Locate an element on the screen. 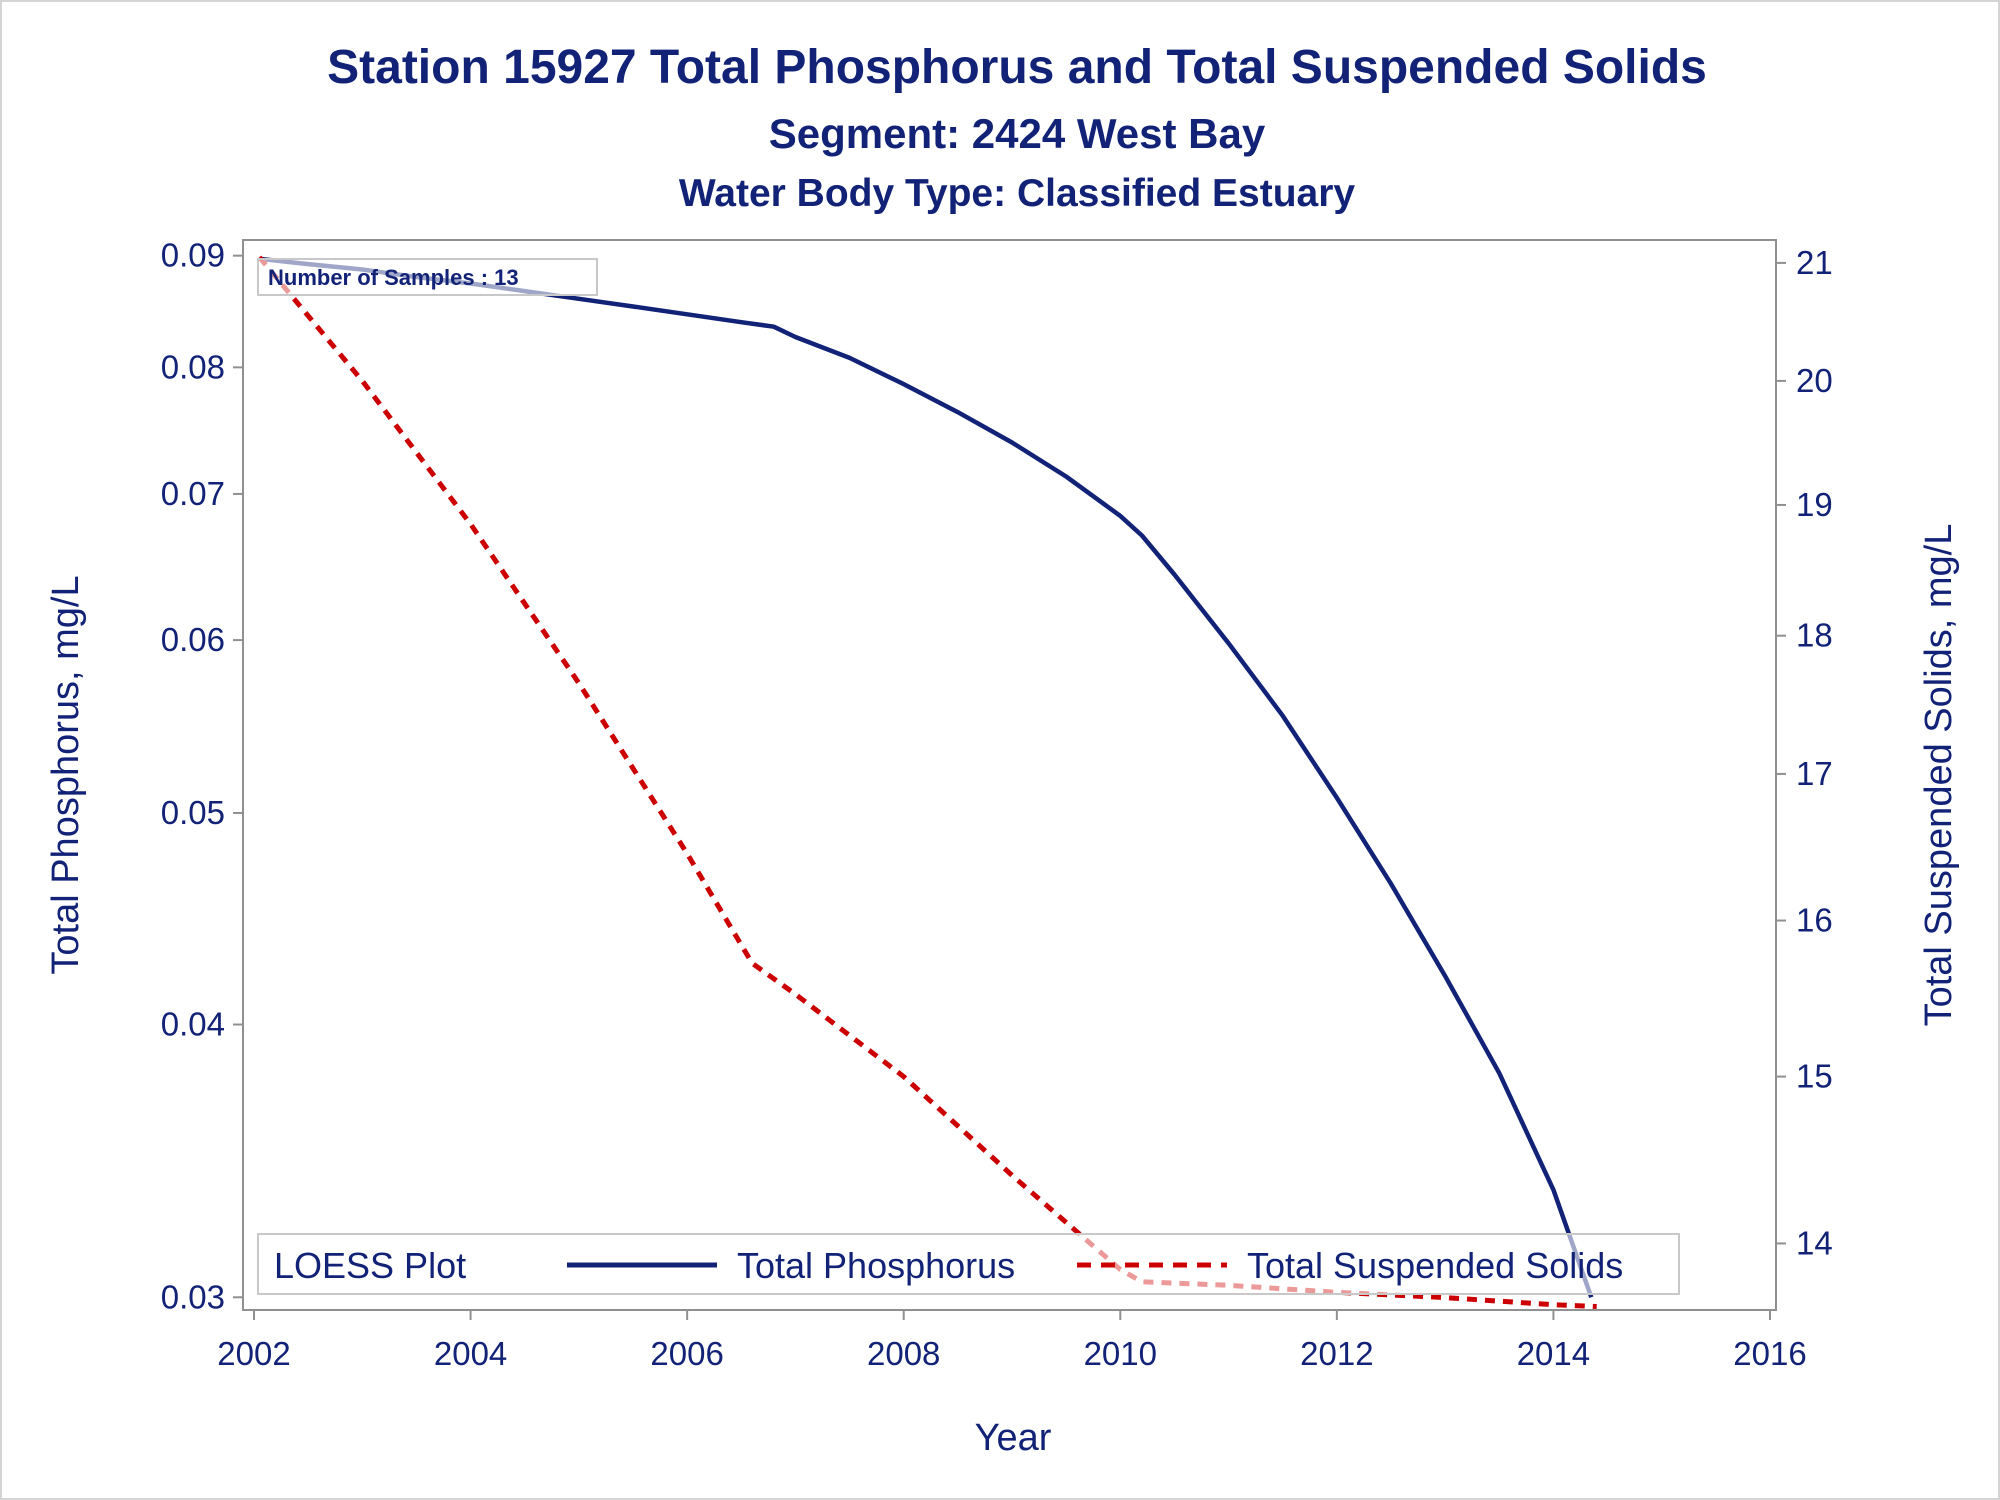 The height and width of the screenshot is (1500, 2000). y-left-tick-label: 0.06 is located at coordinates (193, 639).